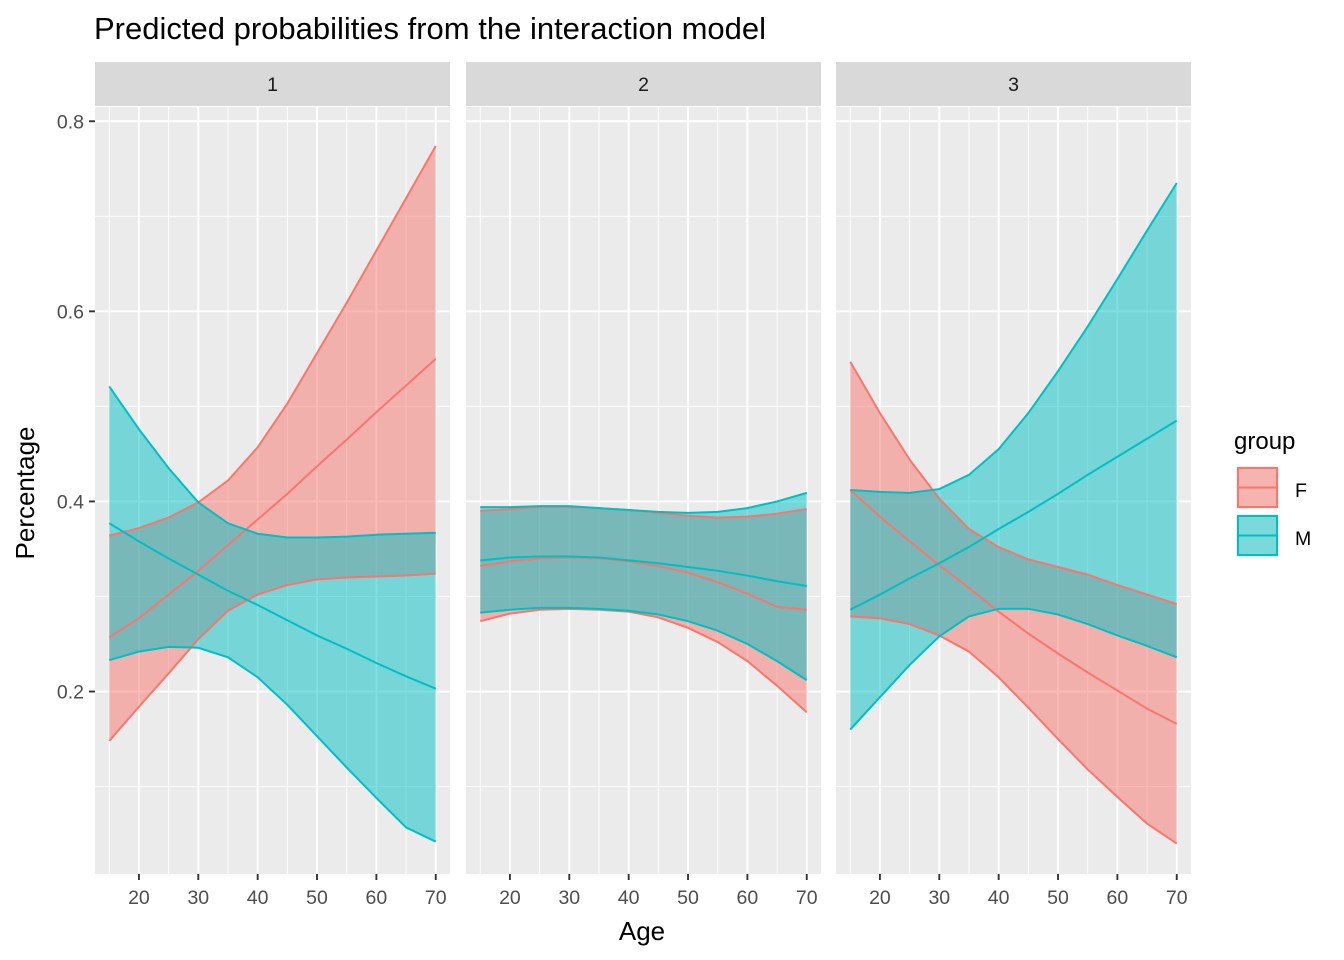 This screenshot has width=1344, height=960. Describe the element at coordinates (1301, 491) in the screenshot. I see `legend-label-f: F` at that location.